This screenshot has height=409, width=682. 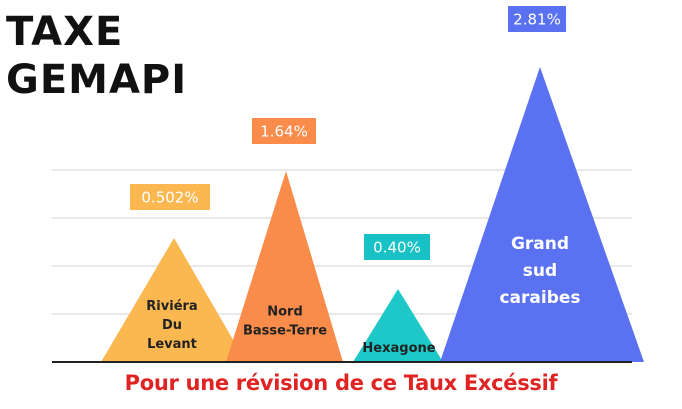 What do you see at coordinates (398, 348) in the screenshot?
I see `category-label-3: Hexagone` at bounding box center [398, 348].